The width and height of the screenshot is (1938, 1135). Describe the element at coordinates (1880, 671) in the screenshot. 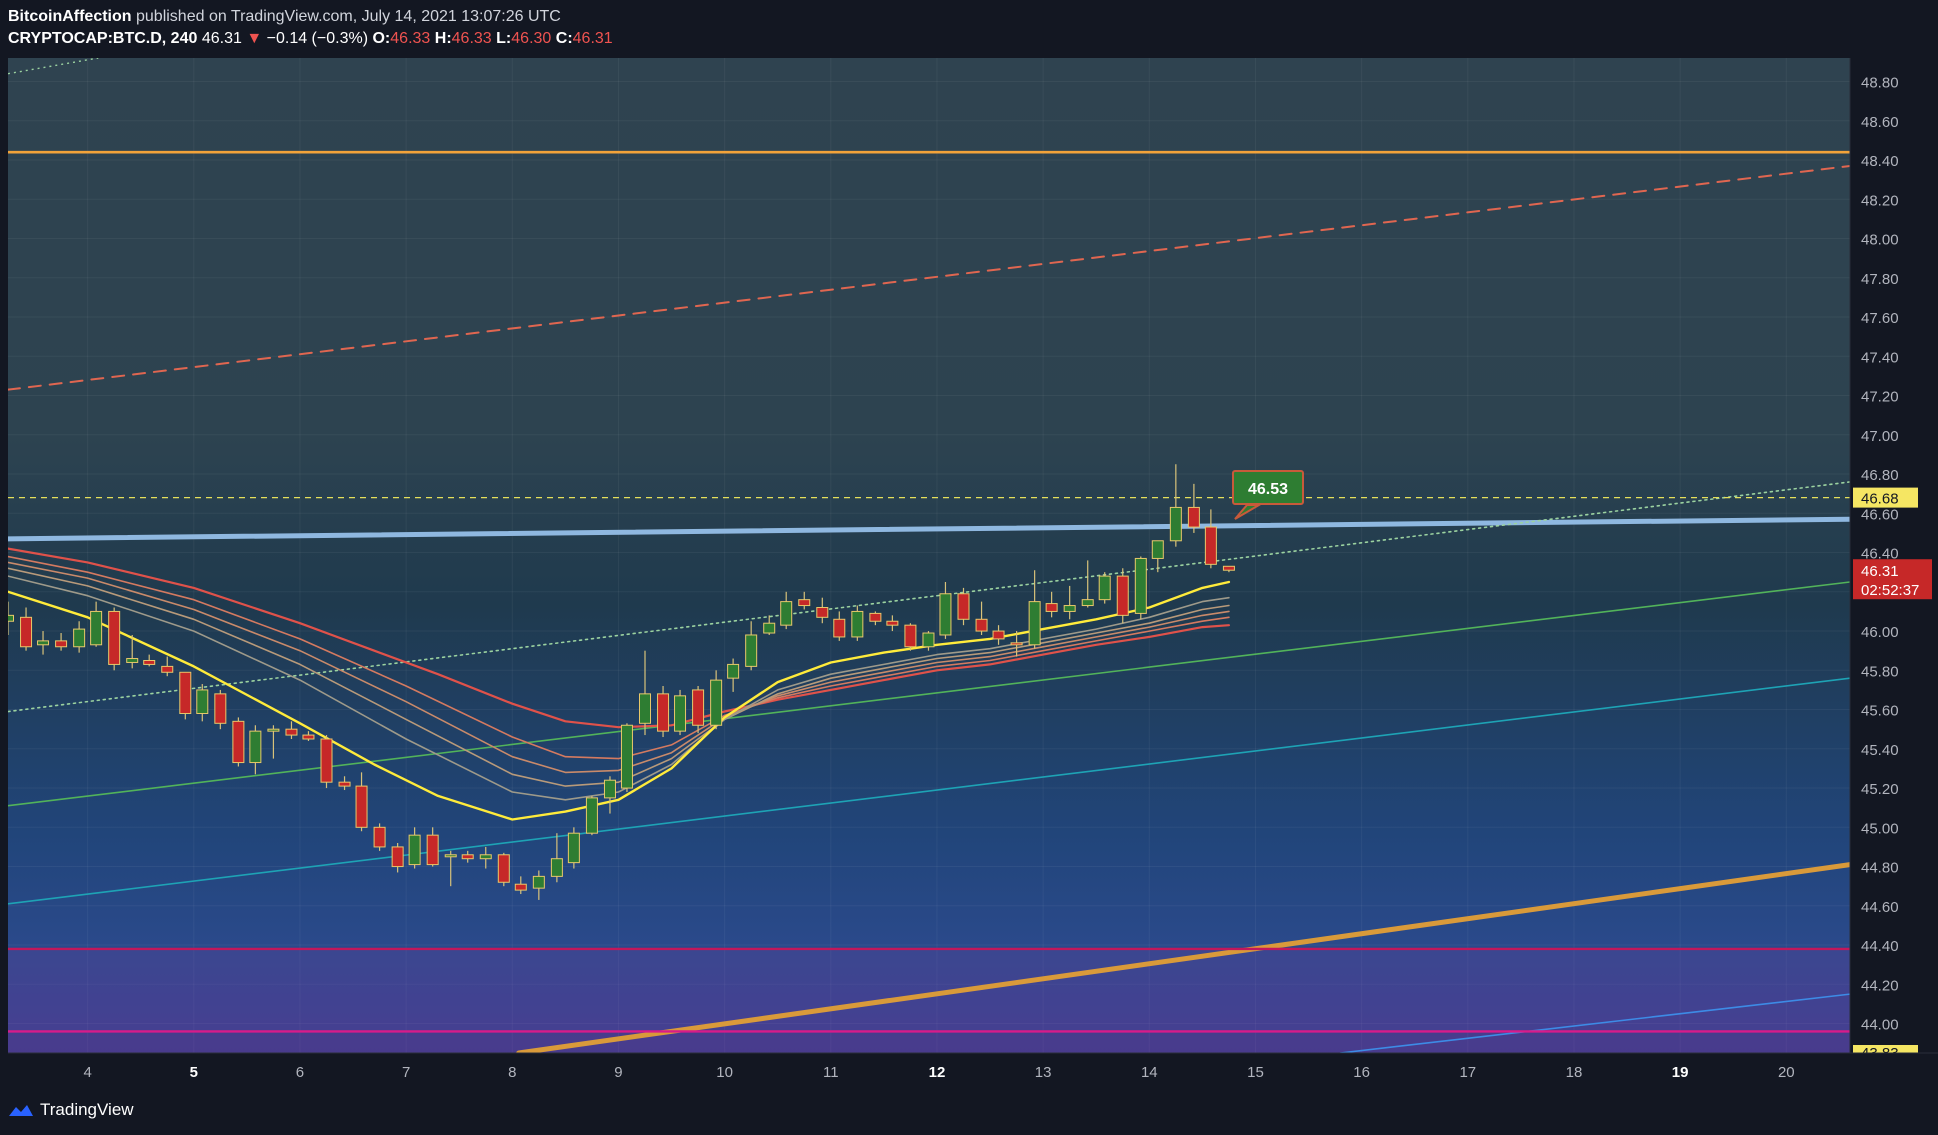

I see `price-tick-label: 45.80` at that location.